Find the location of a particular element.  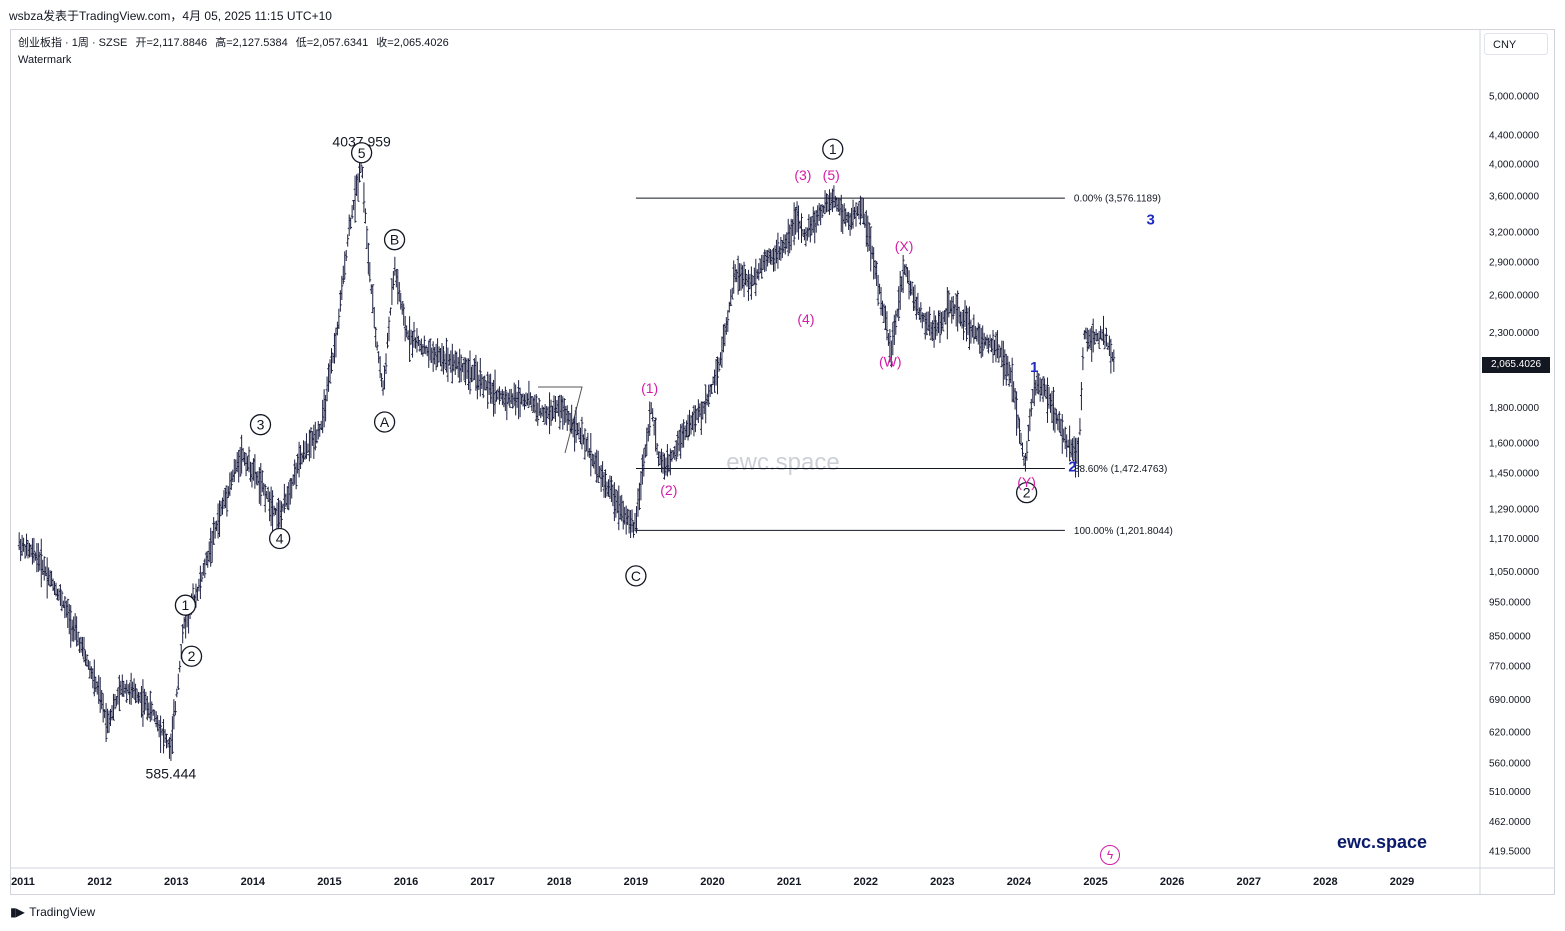

center-watermark-text: ewc.space is located at coordinates (782, 462).